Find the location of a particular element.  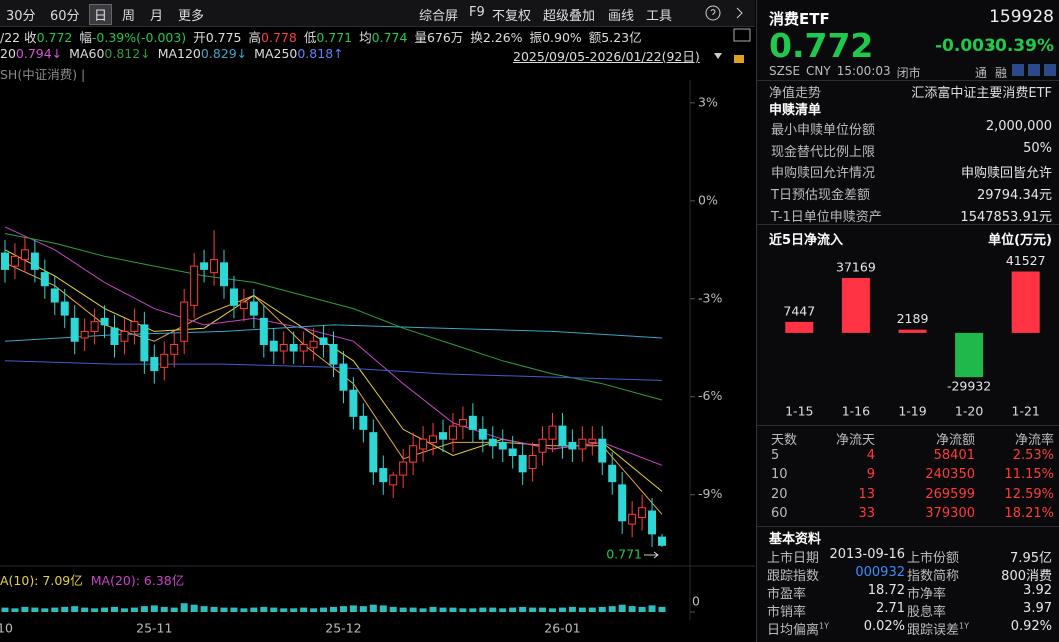

quote-item: MA600.812↓ is located at coordinates (110, 53).